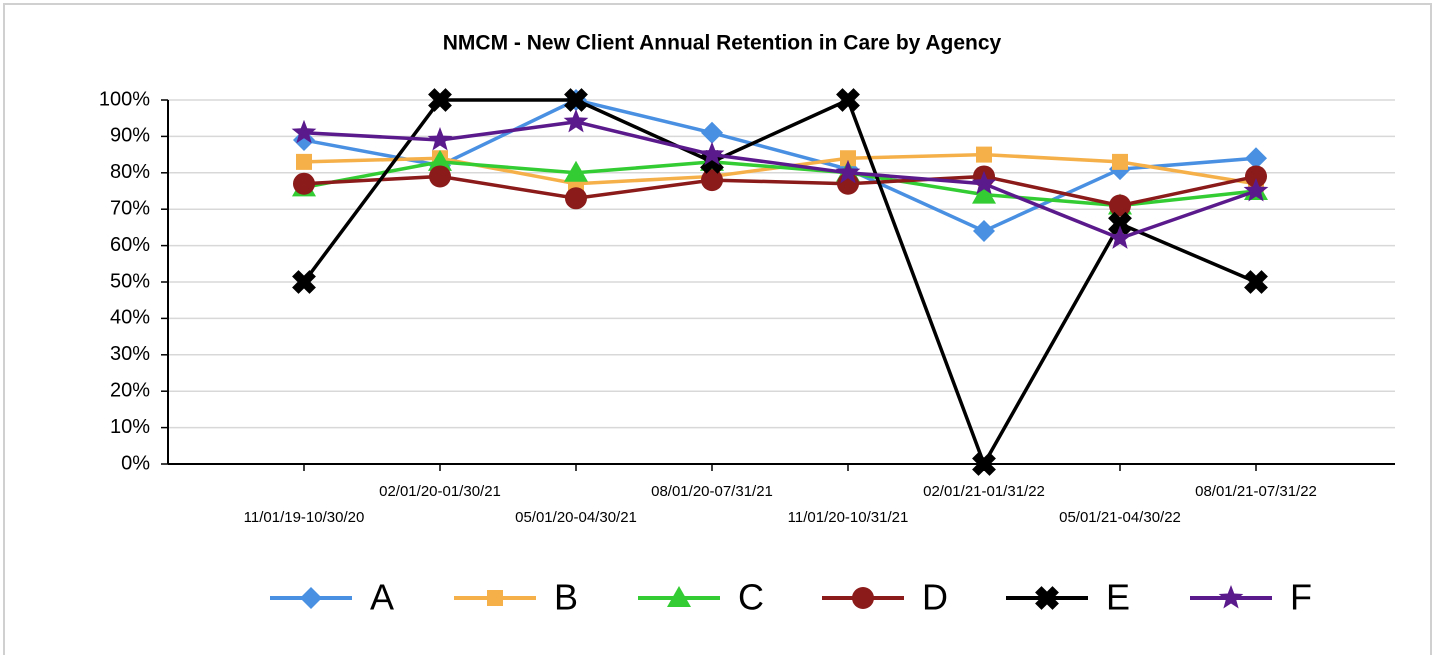 This screenshot has height=655, width=1435. I want to click on legend-label: A, so click(382, 597).